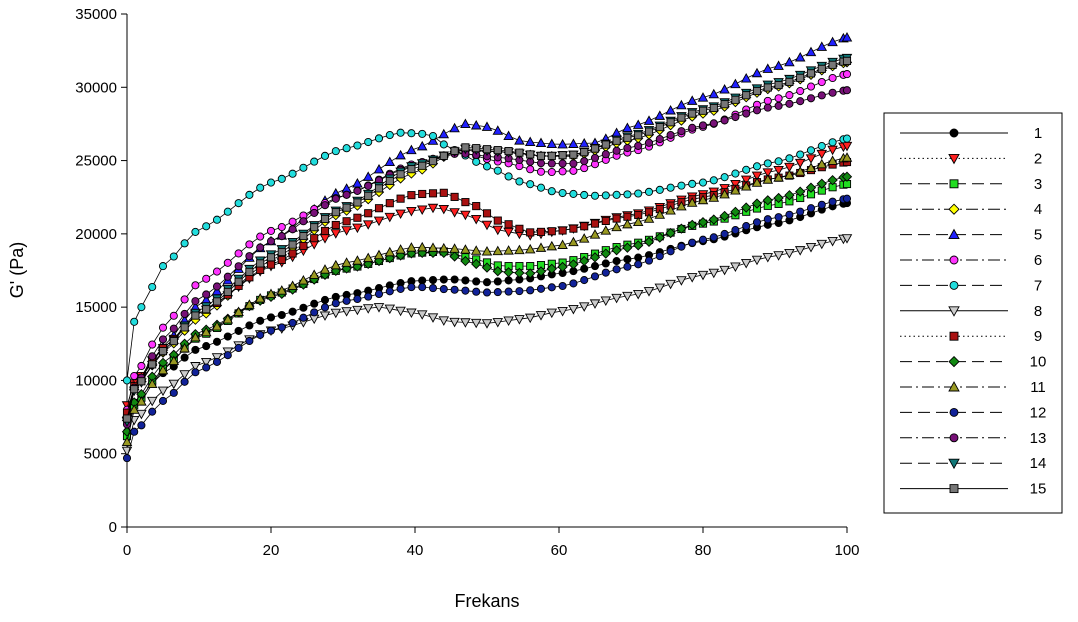 The height and width of the screenshot is (622, 1078). I want to click on x-tick-label: 20, so click(271, 550).